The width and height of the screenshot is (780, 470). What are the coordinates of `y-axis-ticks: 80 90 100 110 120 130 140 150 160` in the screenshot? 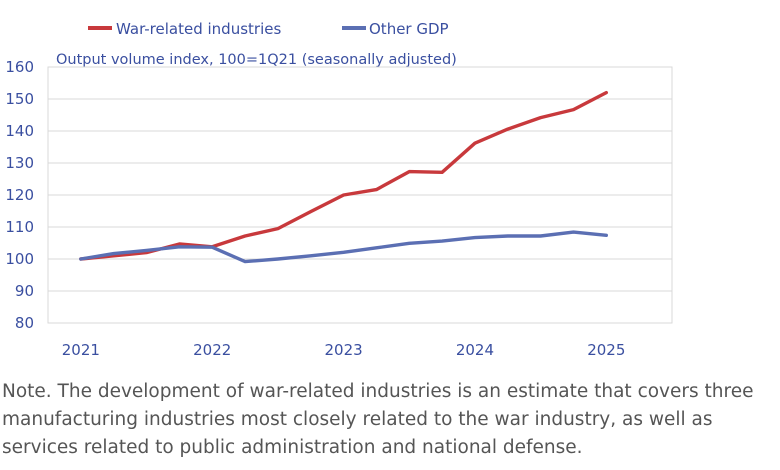 It's located at (19, 195).